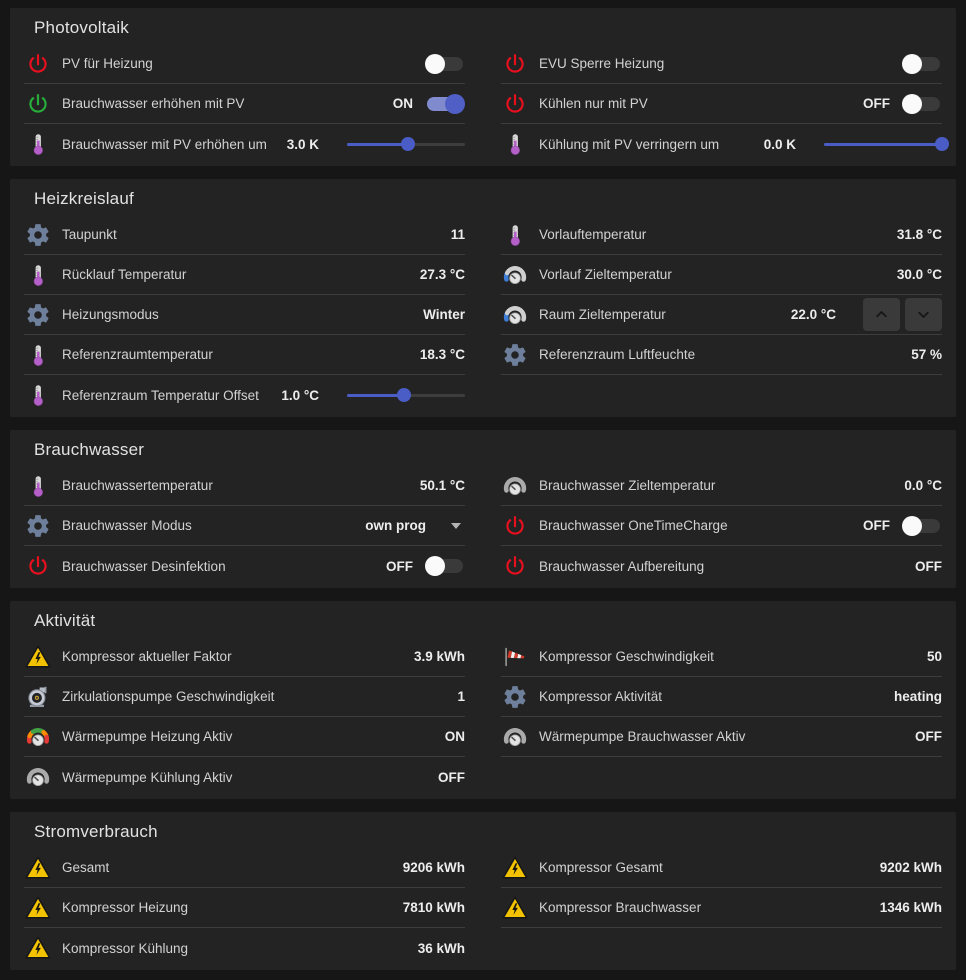  What do you see at coordinates (633, 525) in the screenshot?
I see `row-label: Brauchwasser OneTimeCharge` at bounding box center [633, 525].